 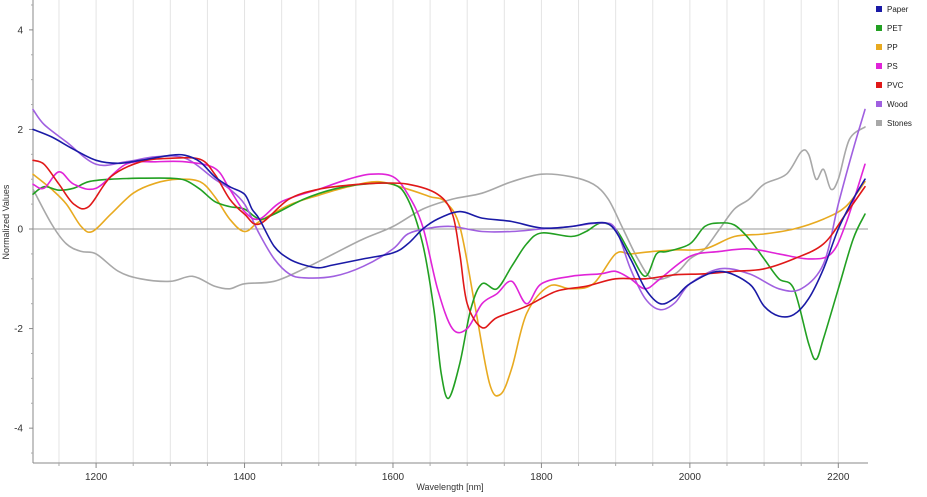 I want to click on legend-swatch-stones, so click(x=879, y=123).